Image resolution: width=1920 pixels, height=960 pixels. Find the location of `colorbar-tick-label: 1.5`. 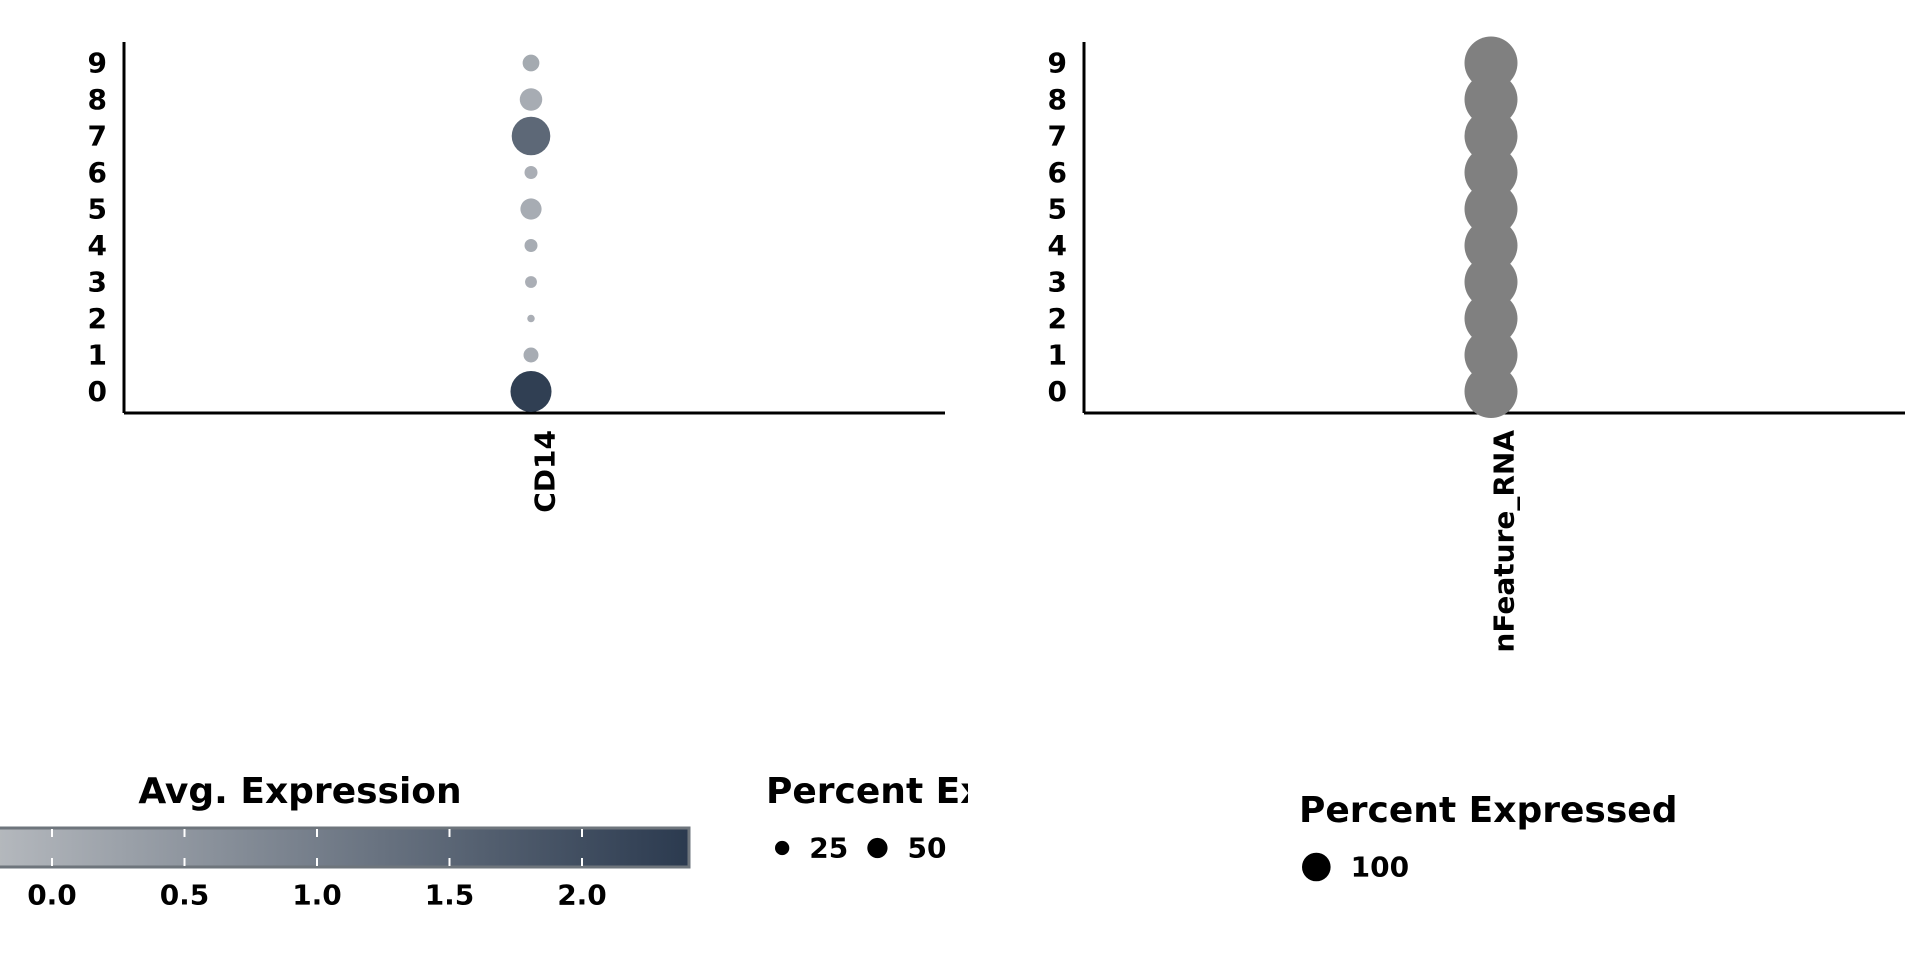

colorbar-tick-label: 1.5 is located at coordinates (450, 895).